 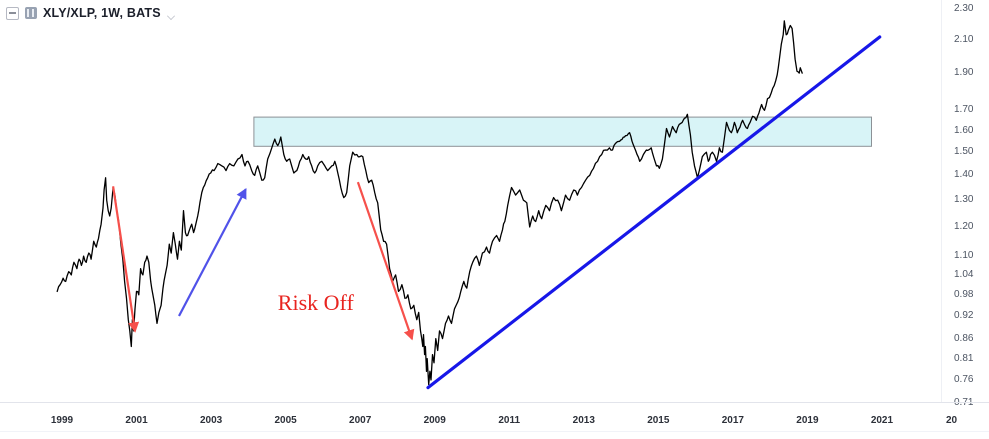 I want to click on time-axis-label: 2021, so click(x=882, y=420).